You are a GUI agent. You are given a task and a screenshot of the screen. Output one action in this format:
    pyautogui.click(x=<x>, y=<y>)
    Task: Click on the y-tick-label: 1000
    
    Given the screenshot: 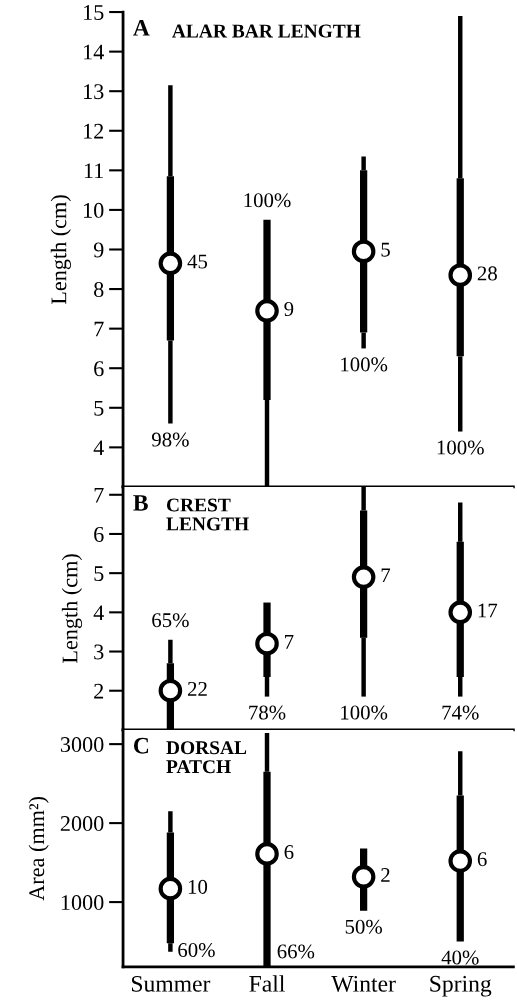 What is the action you would take?
    pyautogui.click(x=82, y=903)
    